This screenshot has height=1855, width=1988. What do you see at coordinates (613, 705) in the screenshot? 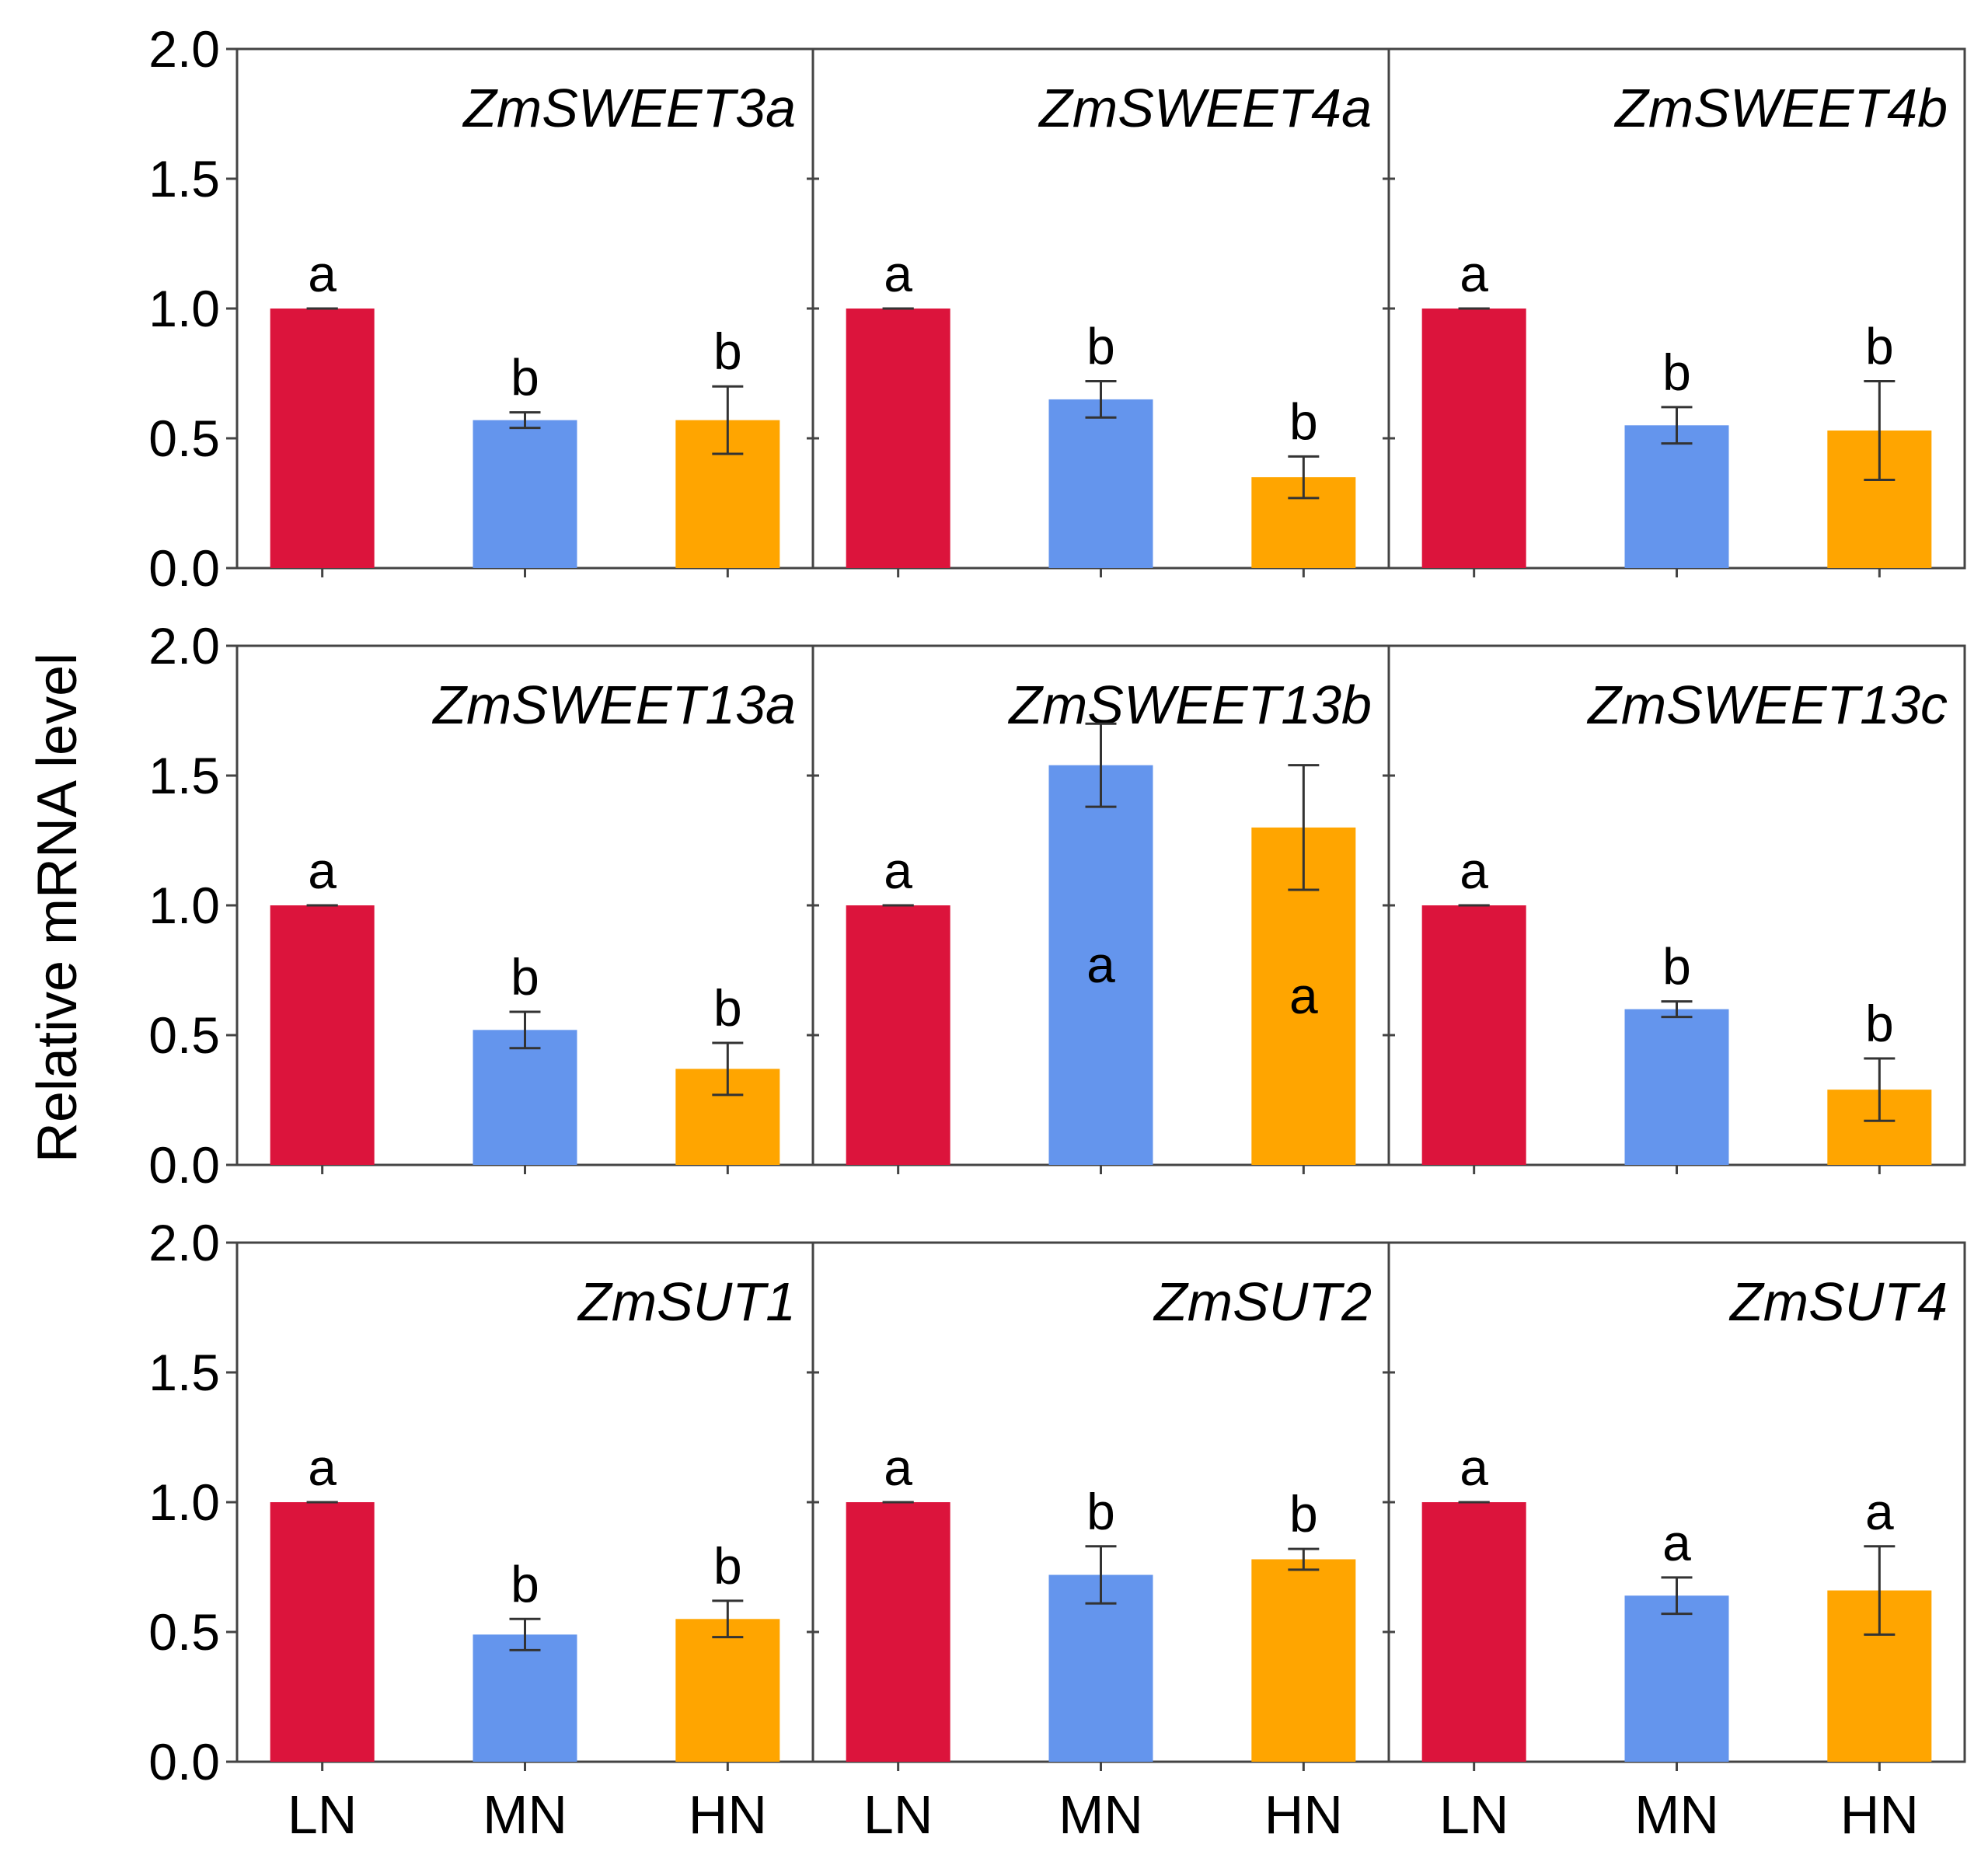
I see `gene-label: ZmSWEET13a` at bounding box center [613, 705].